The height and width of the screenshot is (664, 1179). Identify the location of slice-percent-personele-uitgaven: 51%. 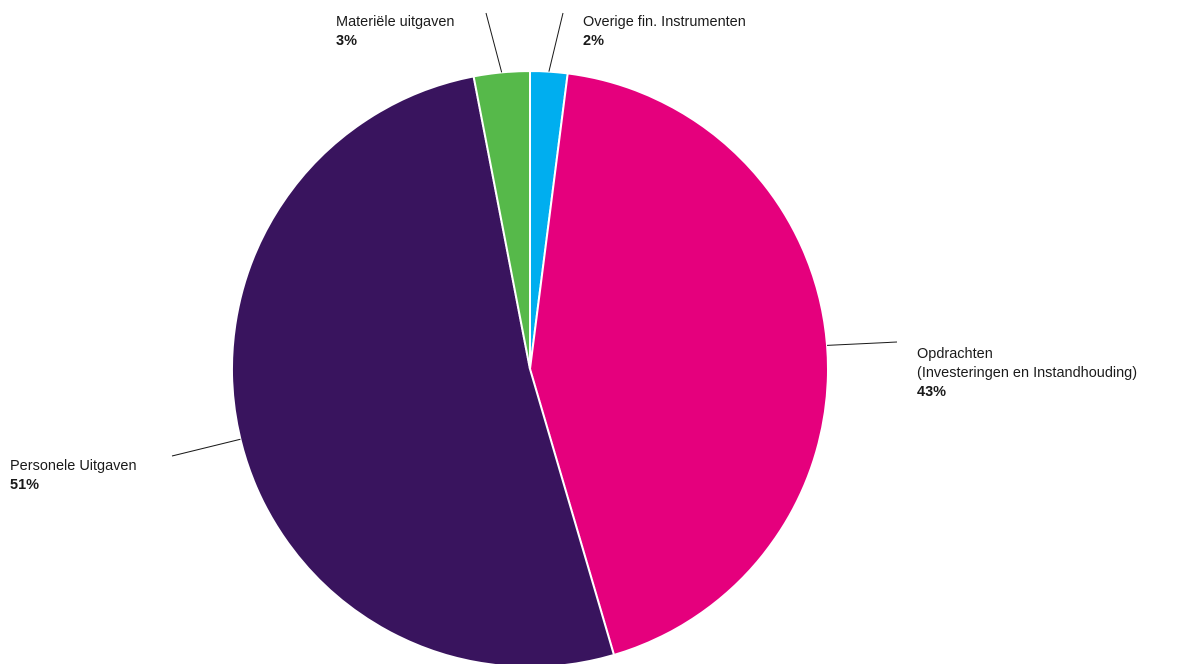
(24, 485).